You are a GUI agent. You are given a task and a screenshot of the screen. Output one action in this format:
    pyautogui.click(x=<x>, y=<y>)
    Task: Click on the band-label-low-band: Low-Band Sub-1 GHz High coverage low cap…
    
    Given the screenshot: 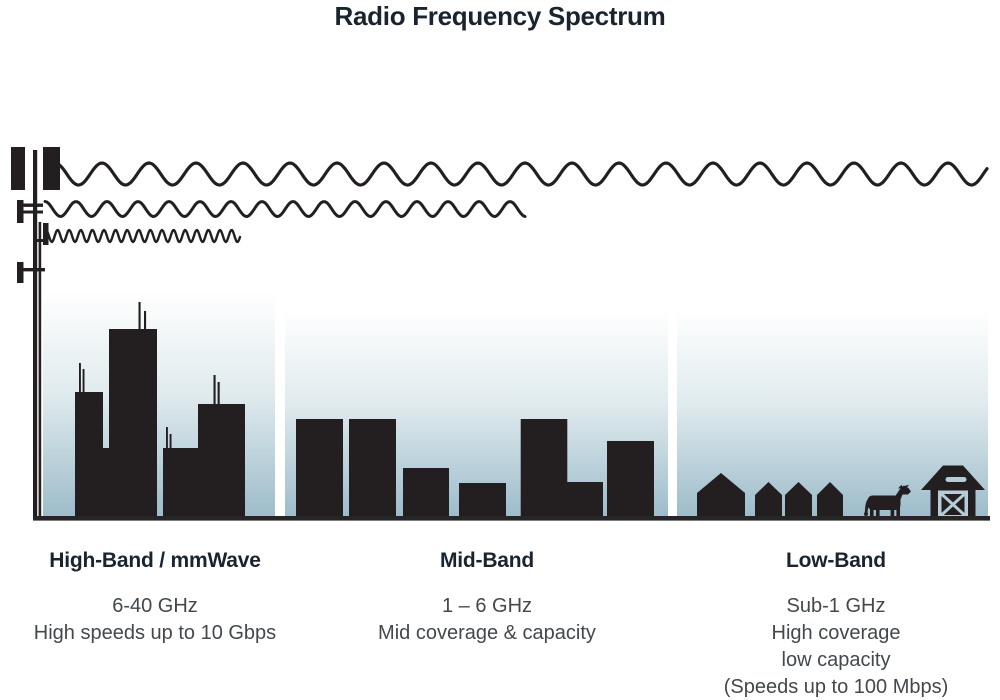 What is the action you would take?
    pyautogui.click(x=836, y=624)
    